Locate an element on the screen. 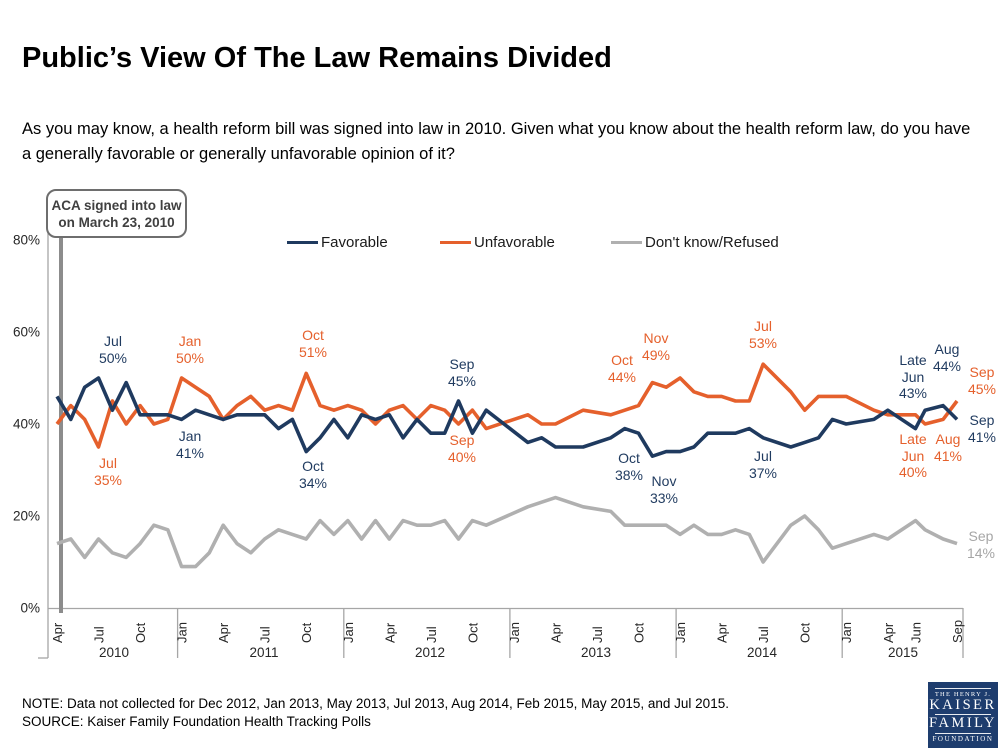 The image size is (1000, 750). legend-item-favorable: Favorable is located at coordinates (337, 242).